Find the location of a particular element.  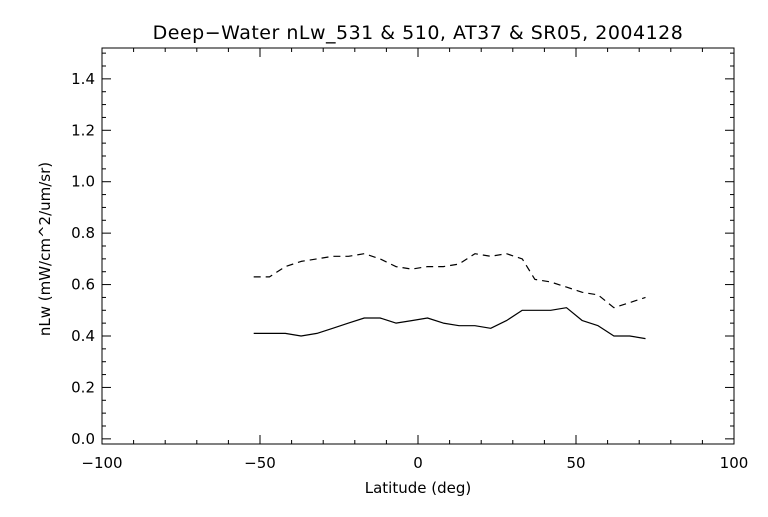

y-tick-label: 0.8 is located at coordinates (83, 233).